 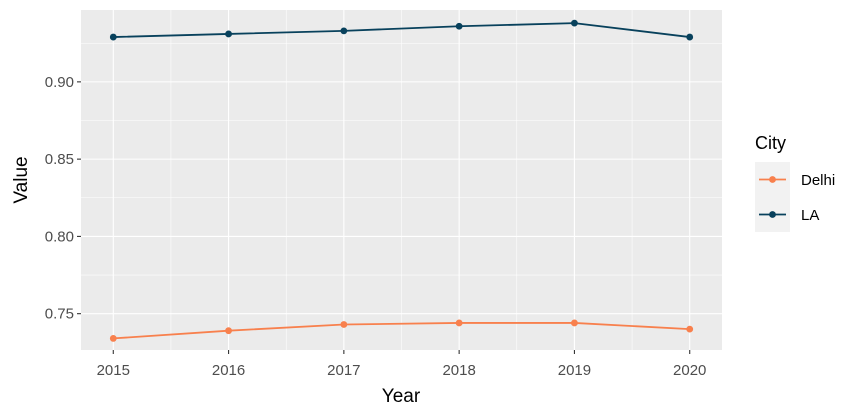 What do you see at coordinates (59, 314) in the screenshot?
I see `y-tick-label: 0.75` at bounding box center [59, 314].